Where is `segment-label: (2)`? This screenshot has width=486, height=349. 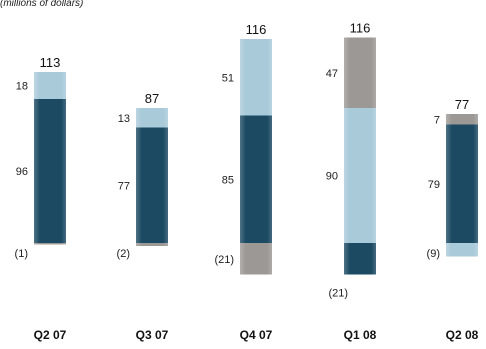
segment-label: (2) is located at coordinates (123, 254).